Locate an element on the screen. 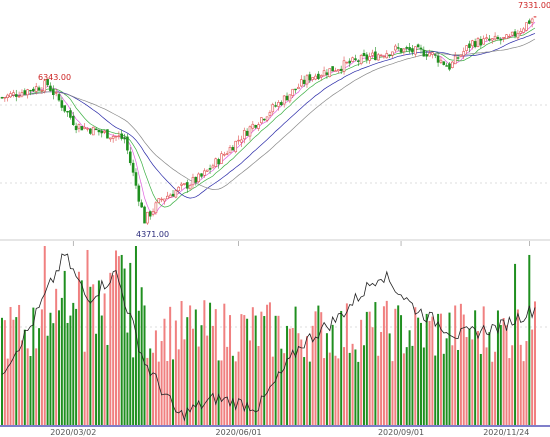  x-tick-label: 2020/03/02 is located at coordinates (73, 432).